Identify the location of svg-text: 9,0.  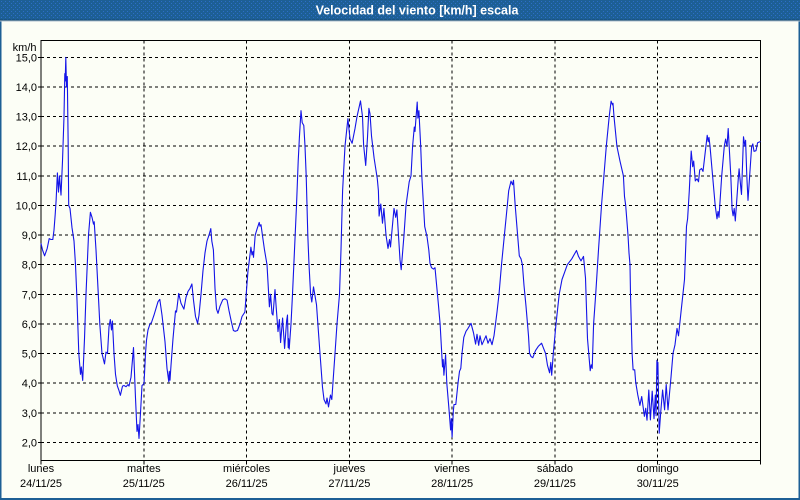
(29, 236).